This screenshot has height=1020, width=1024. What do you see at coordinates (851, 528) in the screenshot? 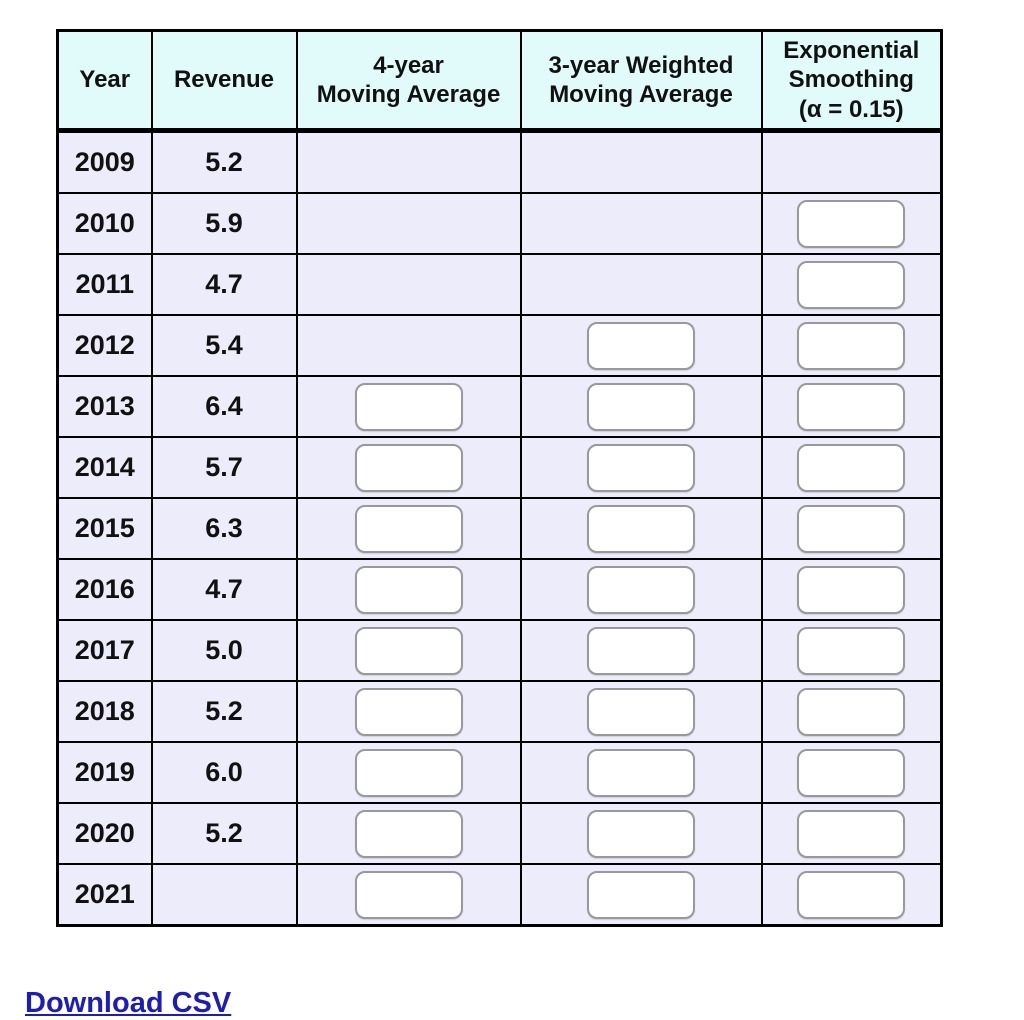
I see `exp-input-2015` at bounding box center [851, 528].